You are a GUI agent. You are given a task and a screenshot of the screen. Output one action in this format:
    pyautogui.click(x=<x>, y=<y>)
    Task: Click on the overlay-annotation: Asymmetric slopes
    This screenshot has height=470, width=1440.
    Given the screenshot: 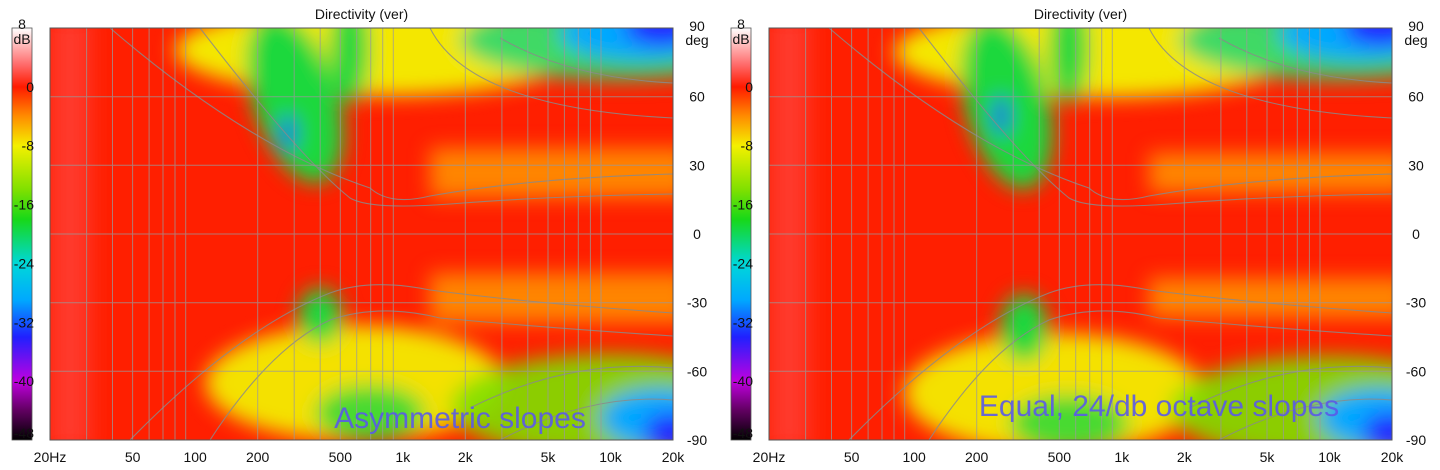 What is the action you would take?
    pyautogui.click(x=460, y=418)
    